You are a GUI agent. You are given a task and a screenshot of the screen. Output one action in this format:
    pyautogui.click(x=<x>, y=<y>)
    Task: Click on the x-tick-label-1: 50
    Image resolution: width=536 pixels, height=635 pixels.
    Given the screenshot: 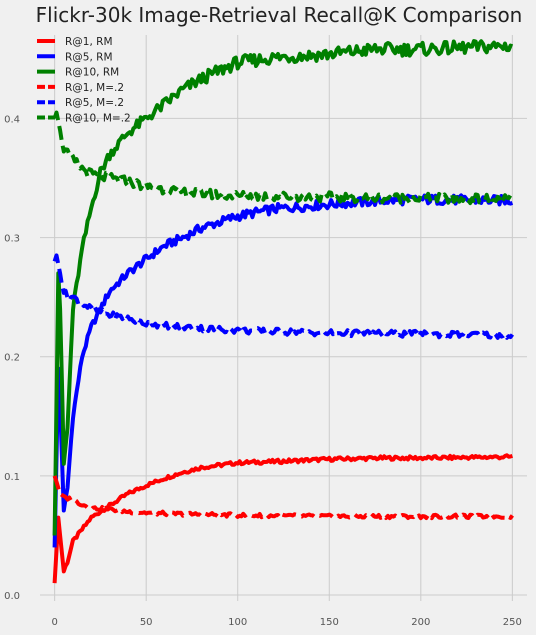 What is the action you would take?
    pyautogui.click(x=146, y=622)
    